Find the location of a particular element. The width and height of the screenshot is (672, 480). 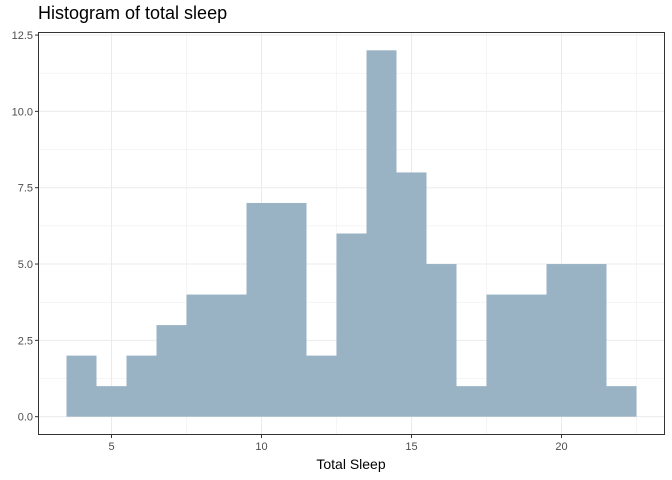

y-tick-label: 2.5 is located at coordinates (25, 341).